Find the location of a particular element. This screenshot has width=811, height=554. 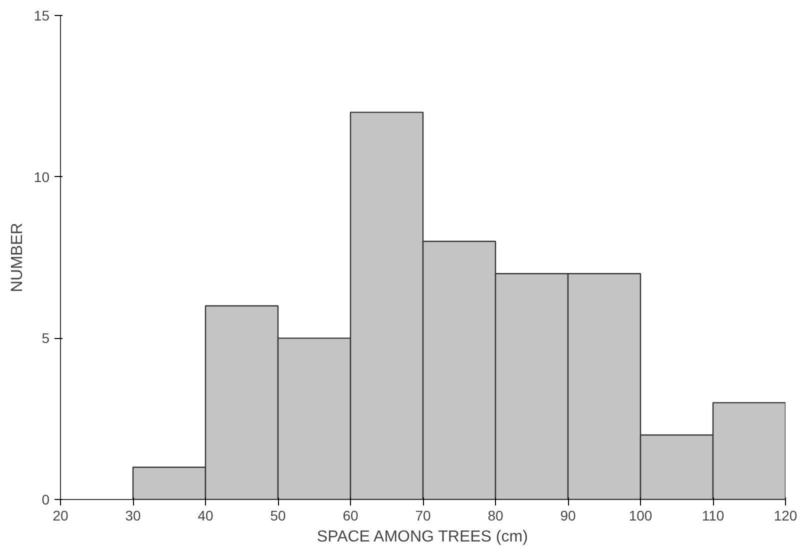

x-tick-label: 20 is located at coordinates (60, 516).